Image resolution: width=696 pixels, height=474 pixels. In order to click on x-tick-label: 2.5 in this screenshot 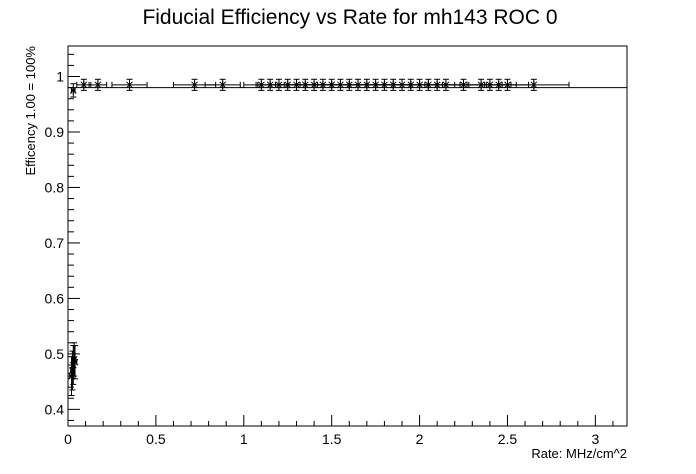, I will do `click(508, 439)`.